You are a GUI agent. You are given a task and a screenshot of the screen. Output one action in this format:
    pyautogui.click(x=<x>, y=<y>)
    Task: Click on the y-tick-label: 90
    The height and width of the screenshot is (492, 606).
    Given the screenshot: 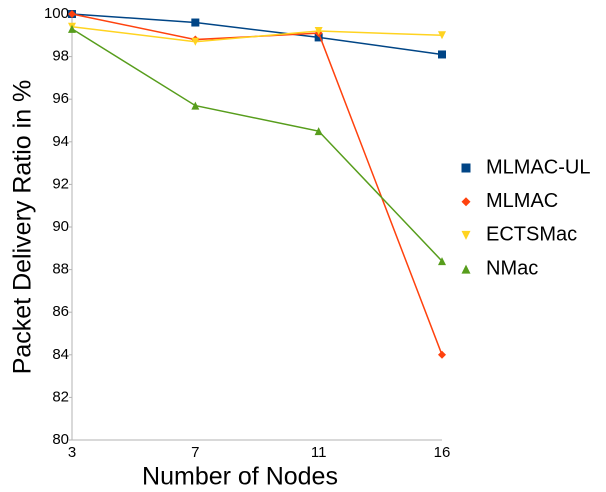 What is the action you would take?
    pyautogui.click(x=60, y=226)
    